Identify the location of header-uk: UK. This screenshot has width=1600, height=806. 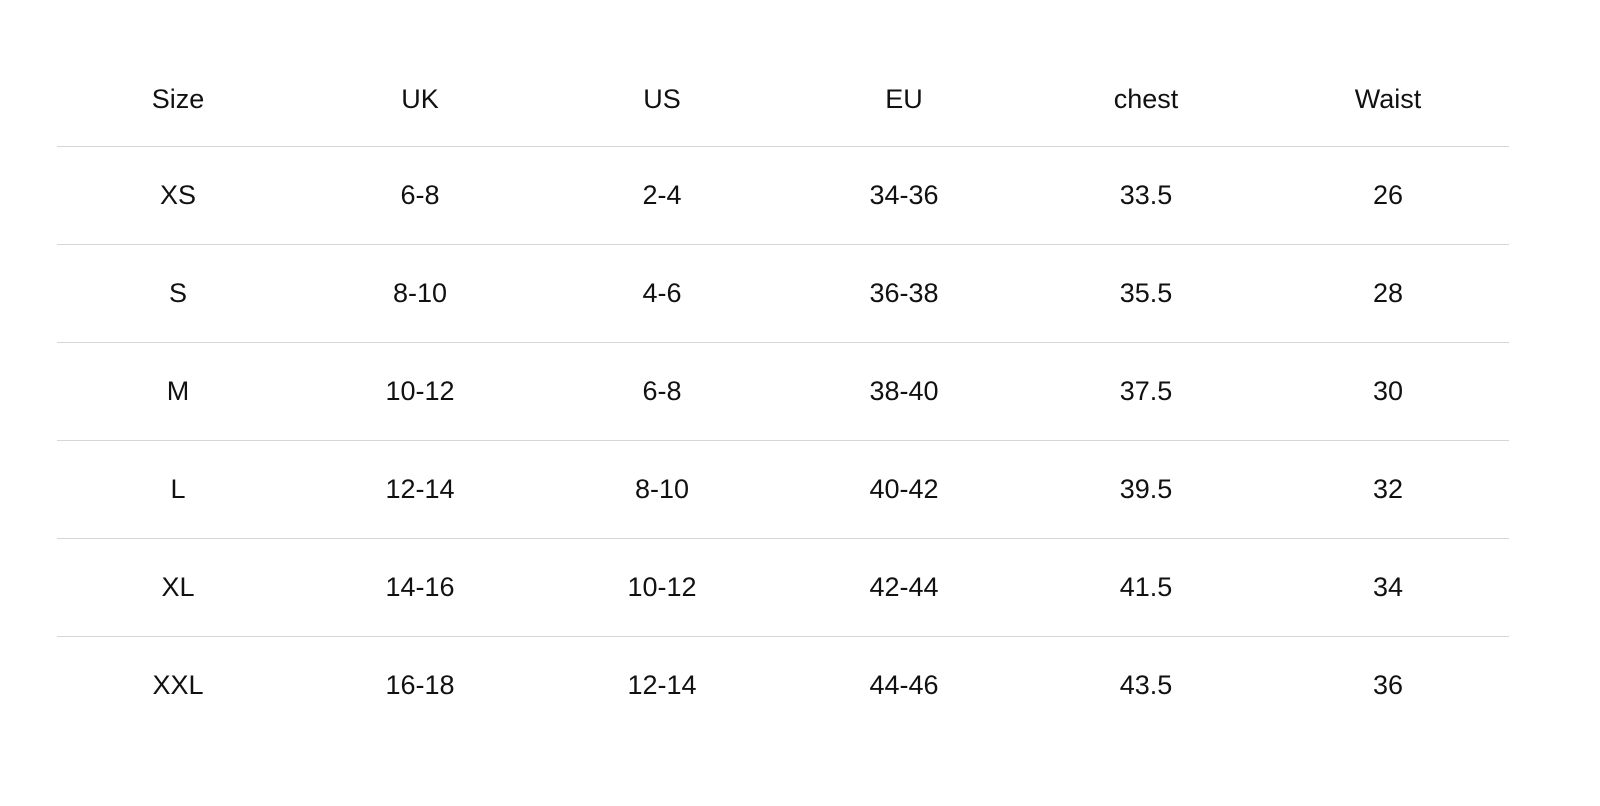
(420, 99).